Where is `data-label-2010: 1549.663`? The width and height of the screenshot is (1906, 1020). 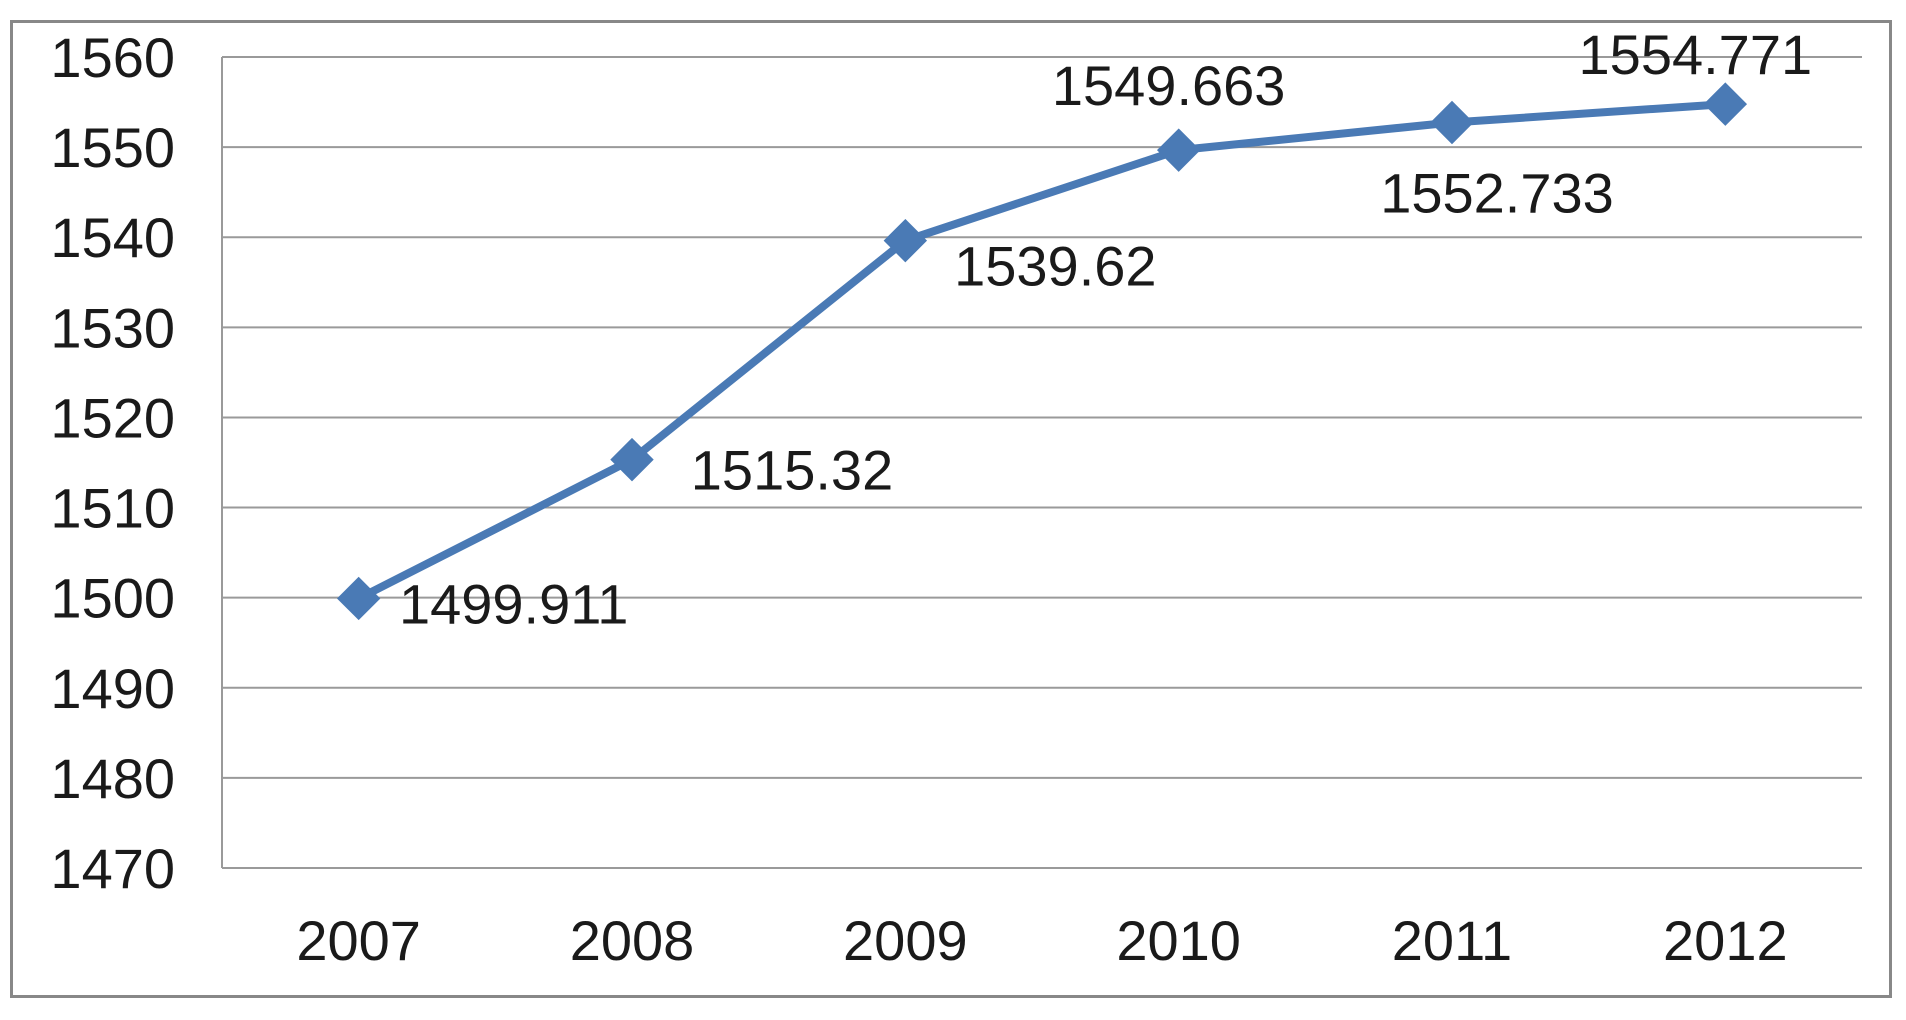
data-label-2010: 1549.663 is located at coordinates (1169, 85).